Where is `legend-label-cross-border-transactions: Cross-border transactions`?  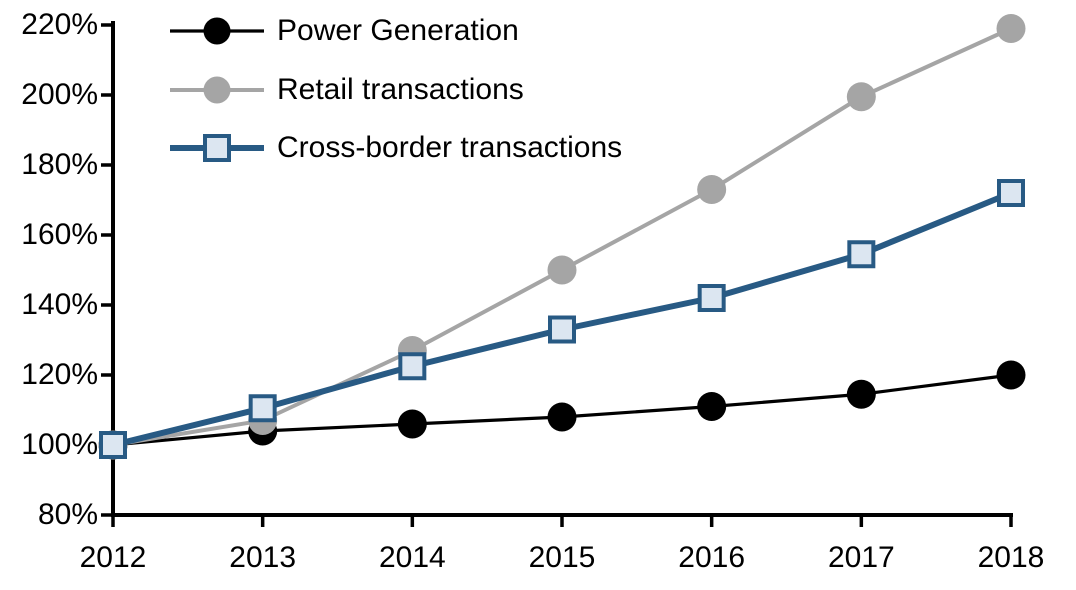
legend-label-cross-border-transactions: Cross-border transactions is located at coordinates (450, 147).